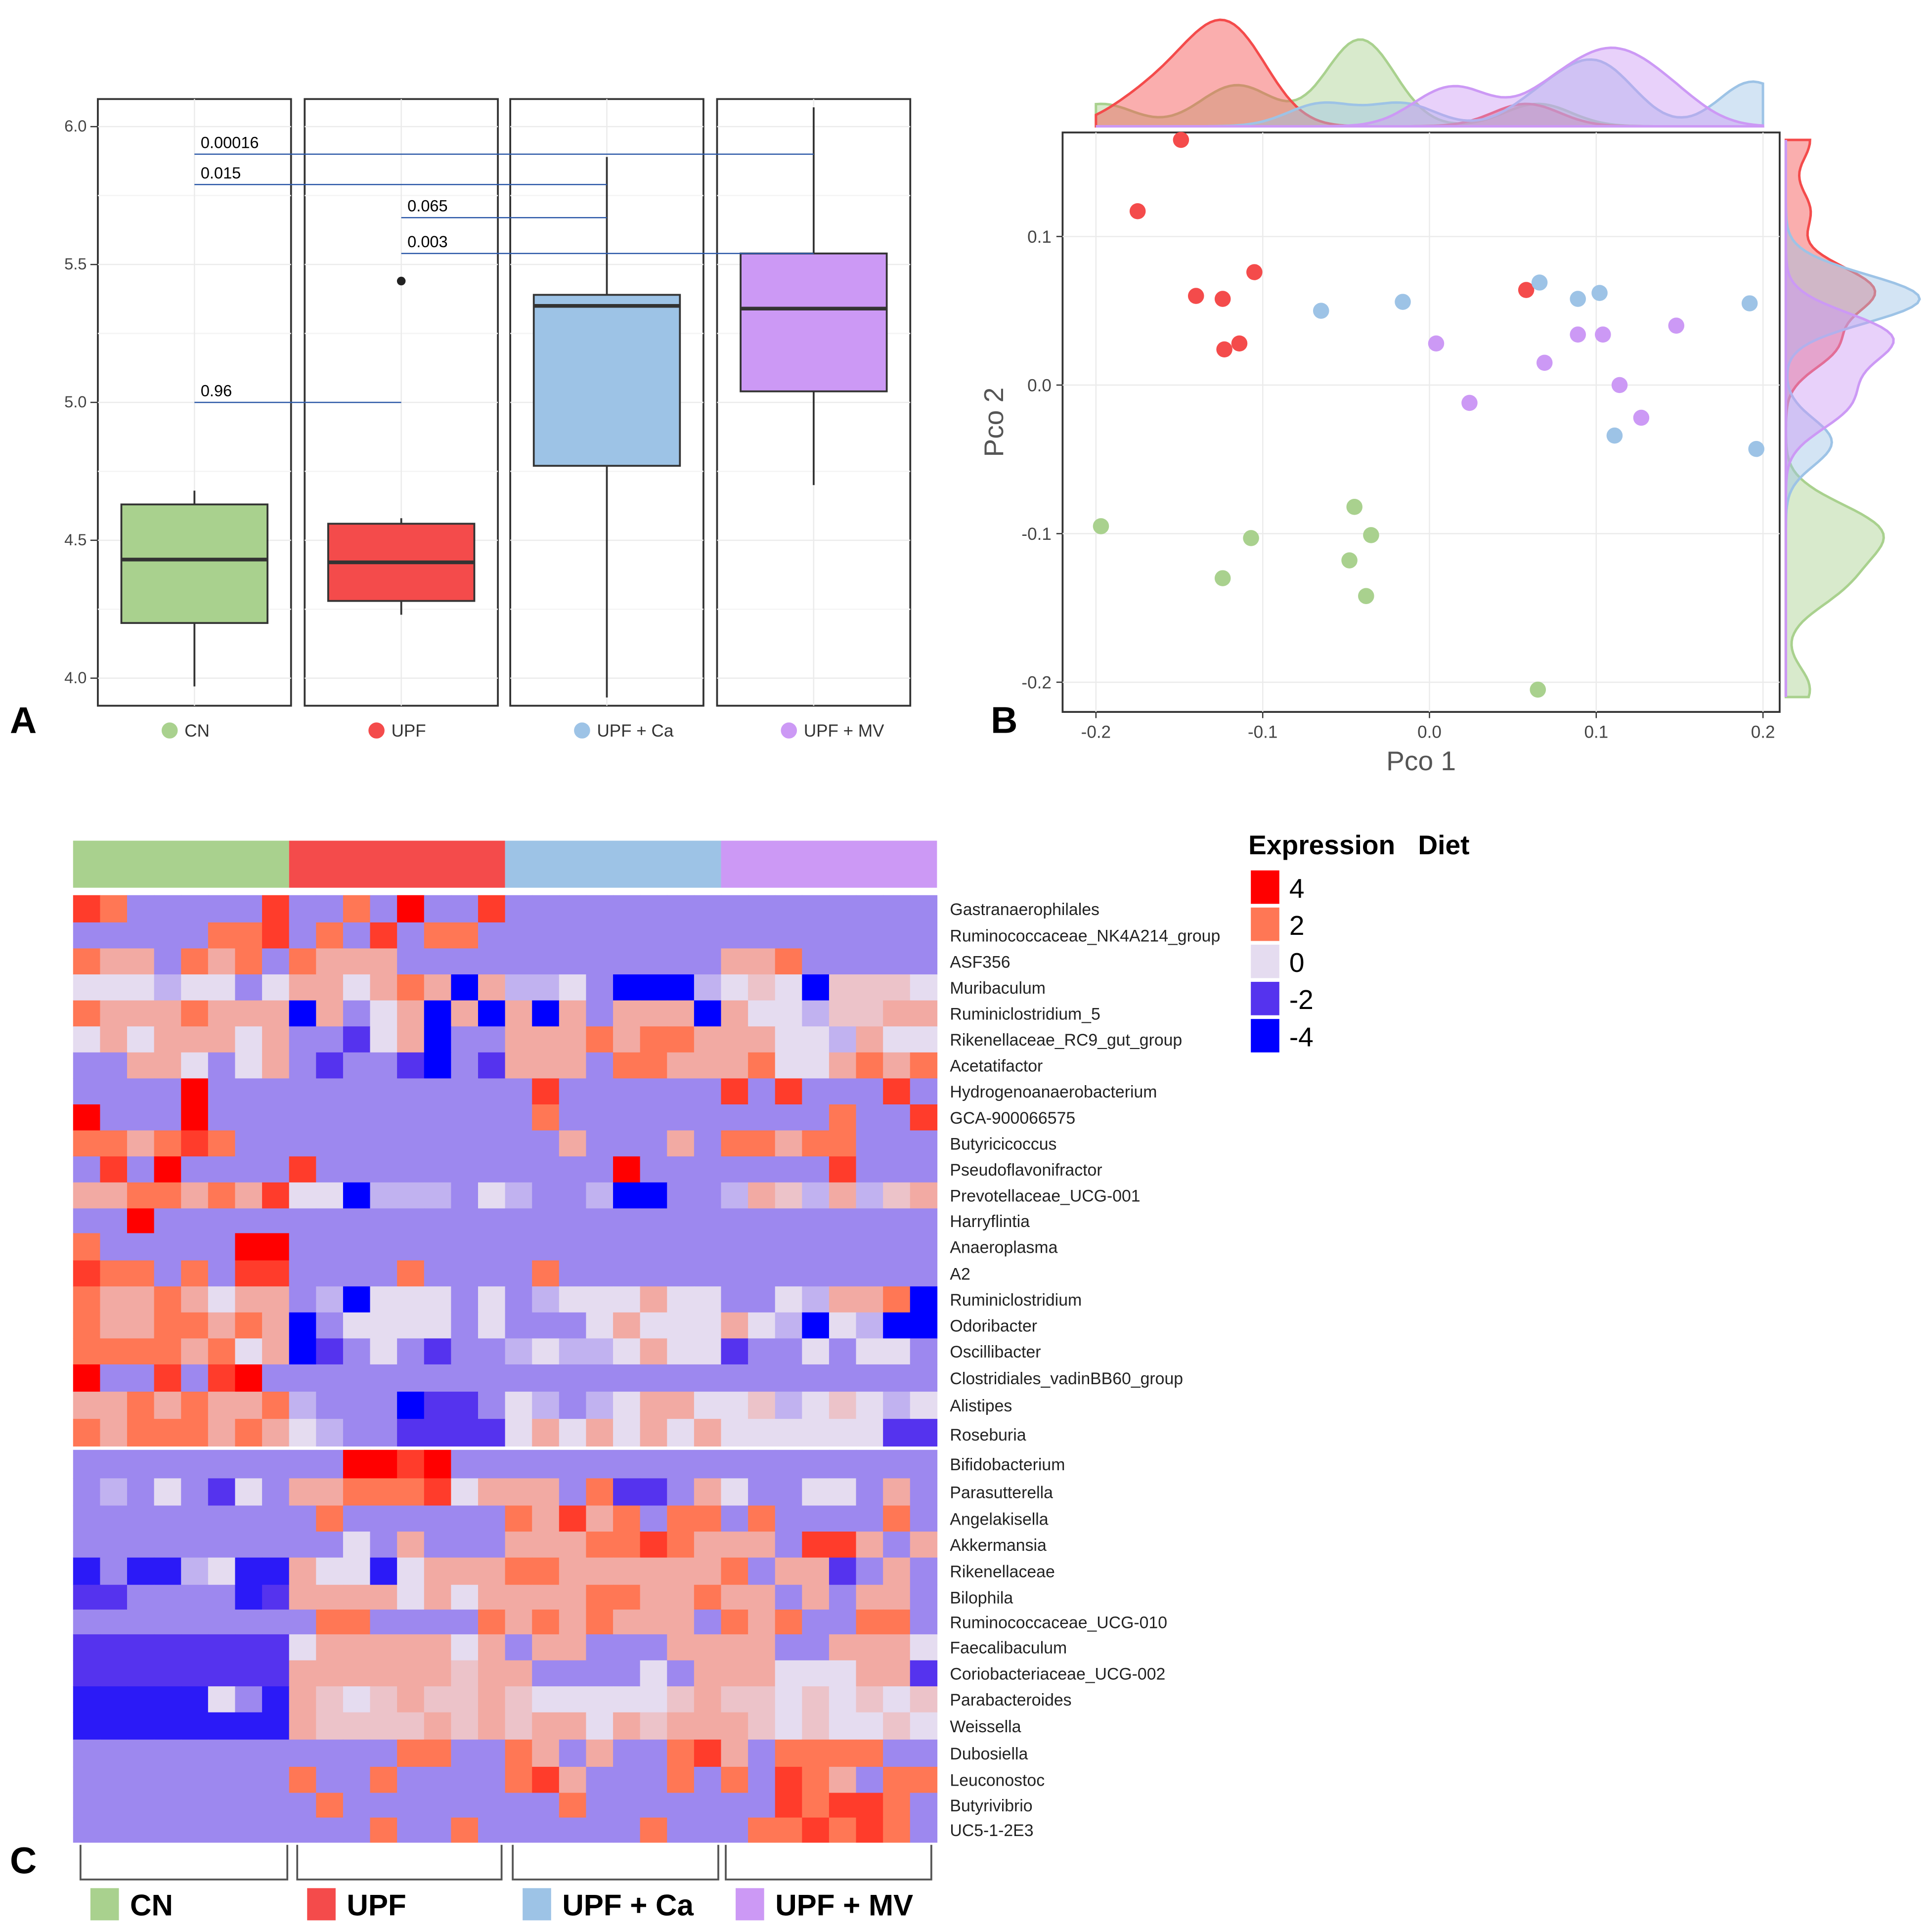 This screenshot has width=1932, height=1929. What do you see at coordinates (376, 730) in the screenshot?
I see `legend-dot` at bounding box center [376, 730].